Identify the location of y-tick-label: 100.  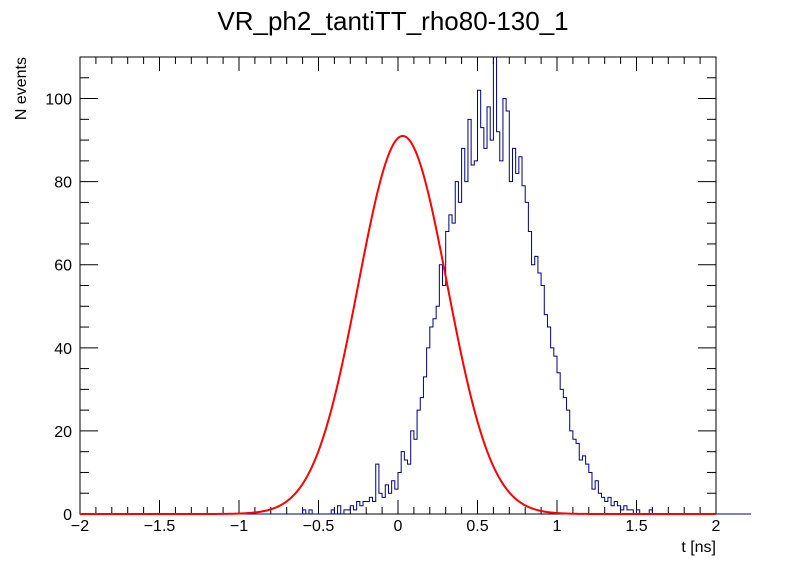
(58, 100).